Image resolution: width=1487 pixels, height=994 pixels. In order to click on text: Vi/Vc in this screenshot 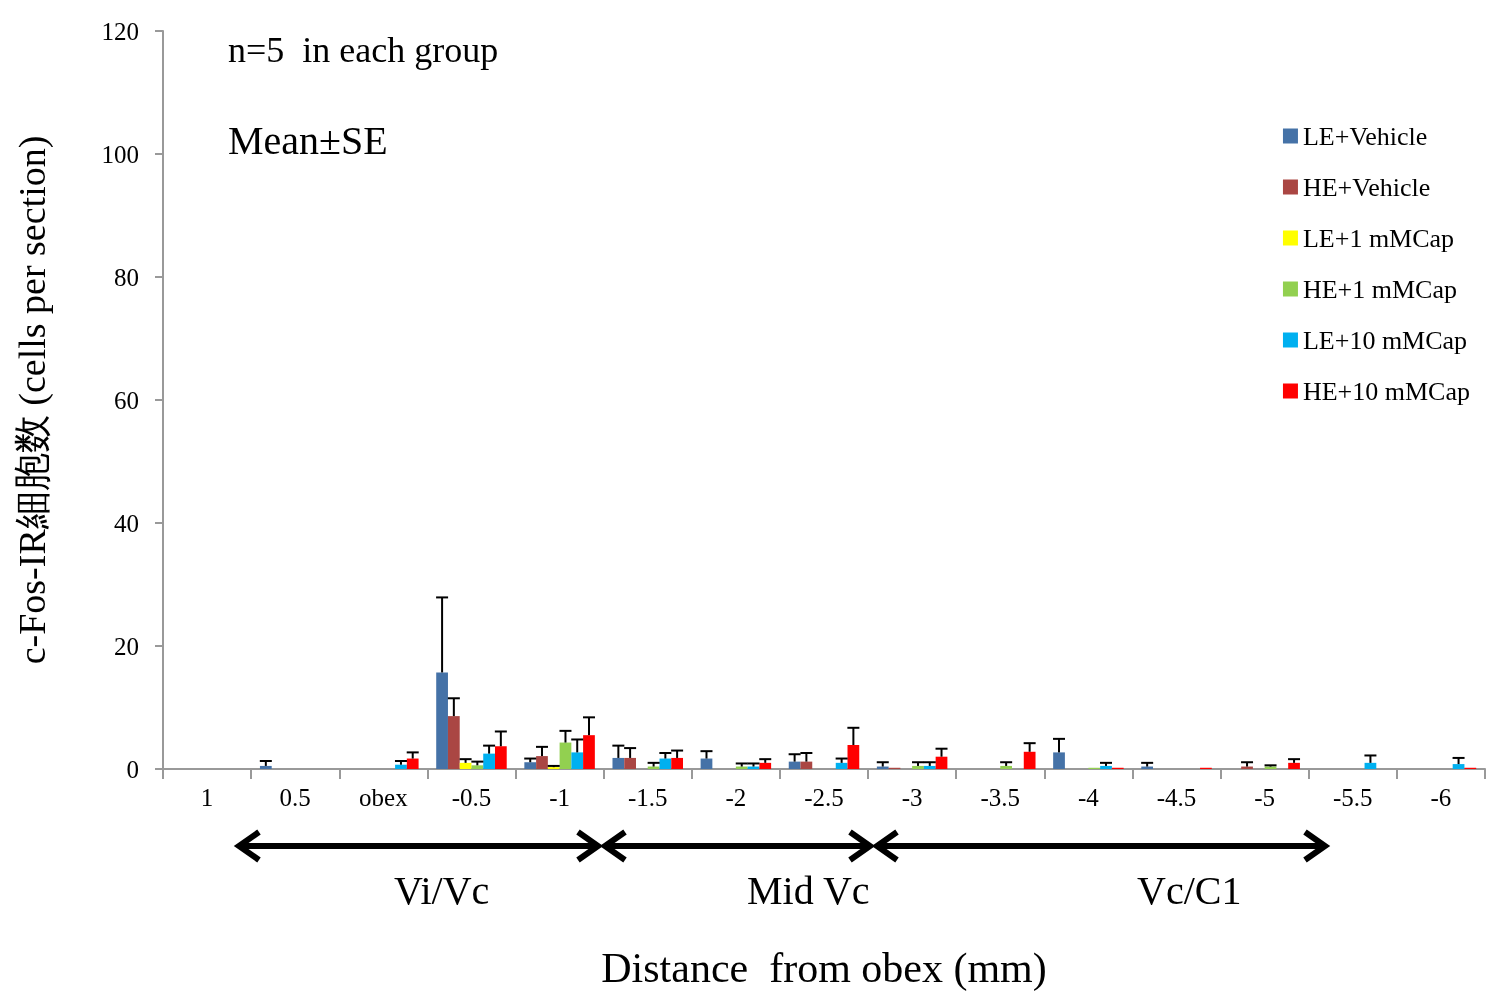, I will do `click(442, 890)`.